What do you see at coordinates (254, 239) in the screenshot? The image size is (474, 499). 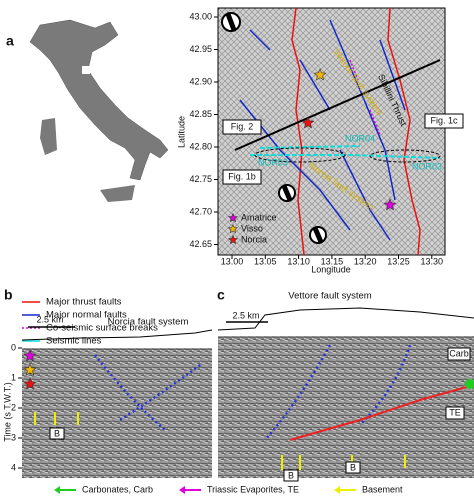 I see `map-legend-label: Norcia` at bounding box center [254, 239].